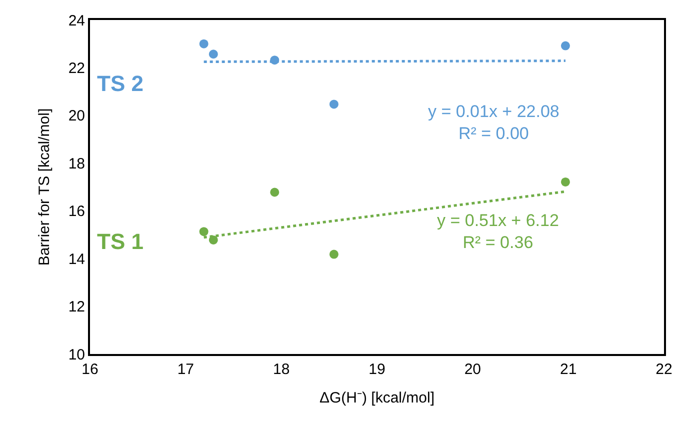 The height and width of the screenshot is (426, 684). What do you see at coordinates (664, 369) in the screenshot?
I see `x-tick-label: 22` at bounding box center [664, 369].